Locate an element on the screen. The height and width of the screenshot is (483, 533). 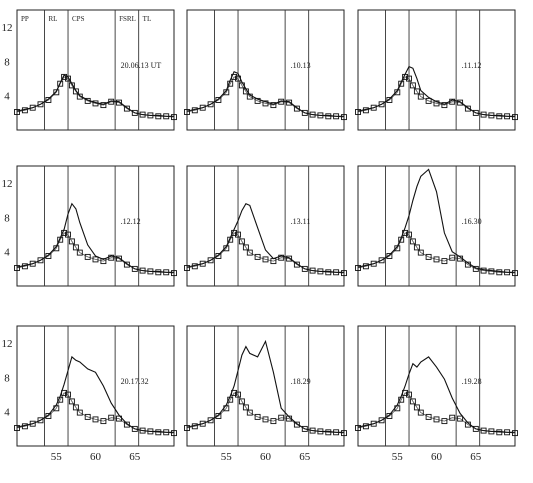
x-tick-label: 65 is located at coordinates (476, 457).